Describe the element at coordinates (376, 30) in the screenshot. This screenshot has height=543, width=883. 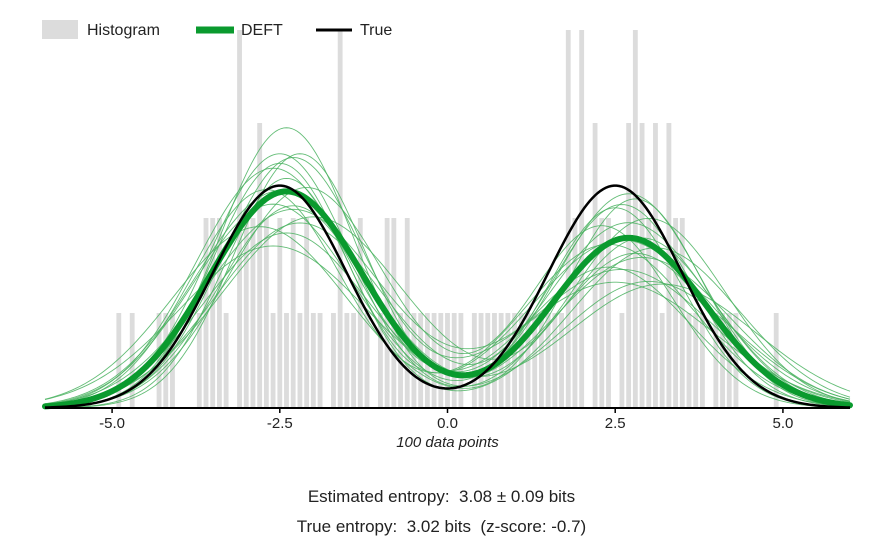
I see `legend-label-true: True` at that location.